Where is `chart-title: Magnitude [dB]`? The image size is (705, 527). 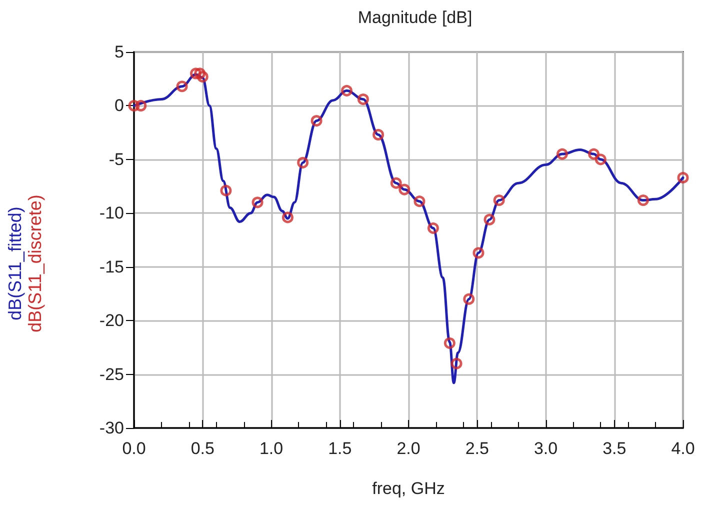 chart-title: Magnitude [dB] is located at coordinates (415, 17).